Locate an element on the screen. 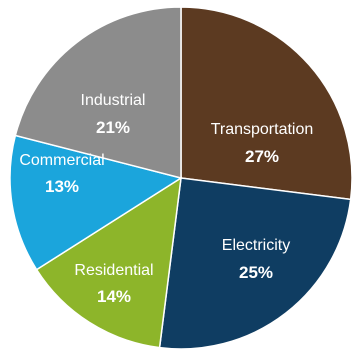 This screenshot has height=354, width=355. category-label: Electricity is located at coordinates (256, 245).